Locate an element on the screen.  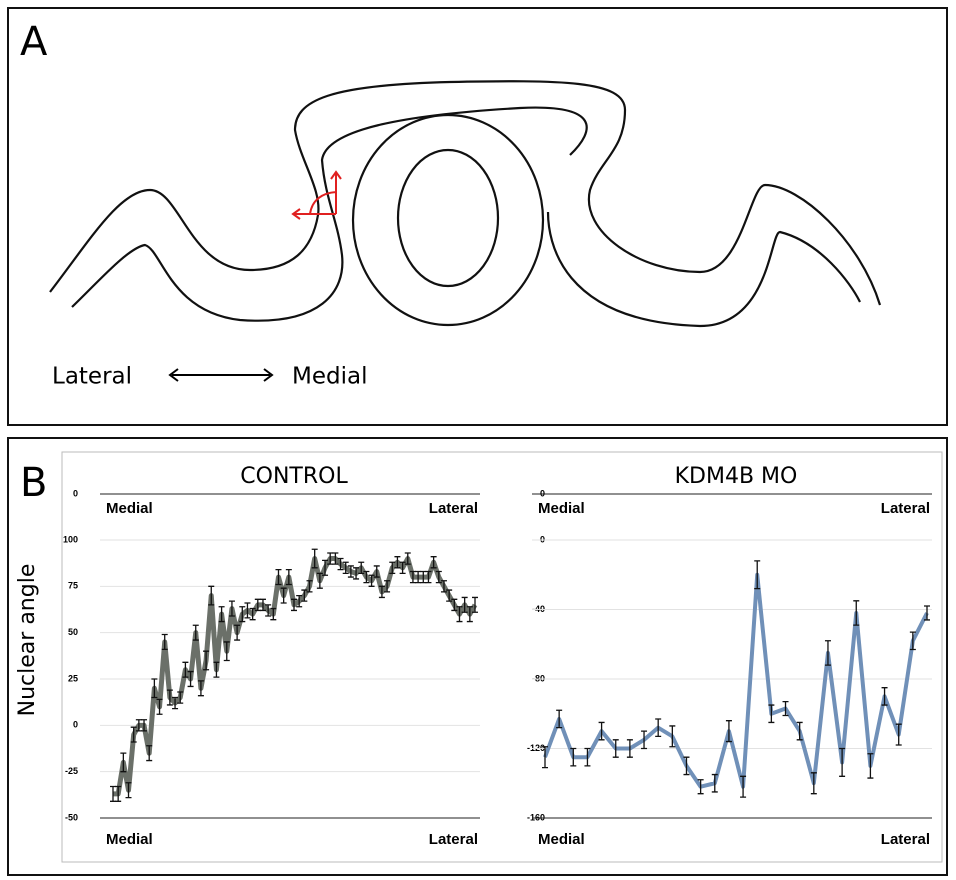
direction-label: Medial is located at coordinates (329, 377).